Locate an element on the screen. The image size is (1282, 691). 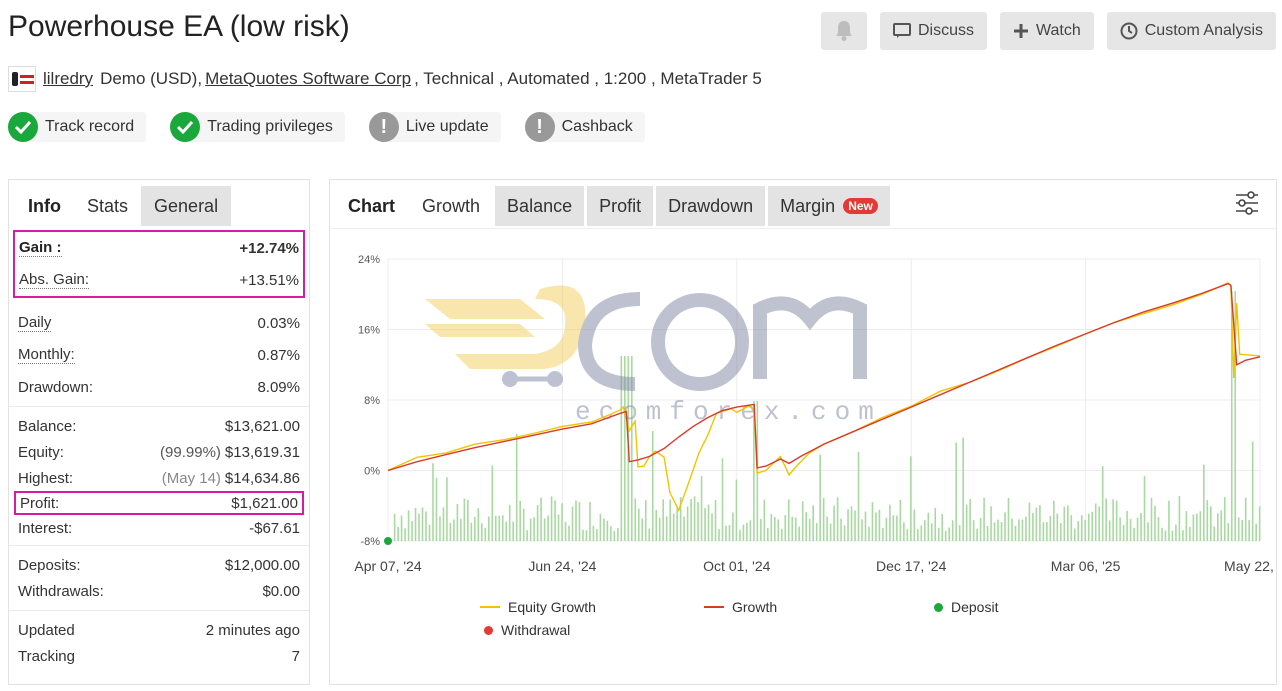
monthly-label: Monthly: is located at coordinates (46, 355).